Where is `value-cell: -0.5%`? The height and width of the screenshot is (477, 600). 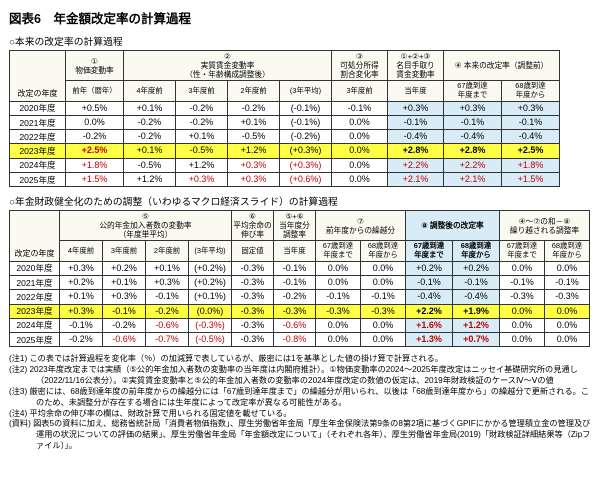
value-cell: -0.5% is located at coordinates (201, 151).